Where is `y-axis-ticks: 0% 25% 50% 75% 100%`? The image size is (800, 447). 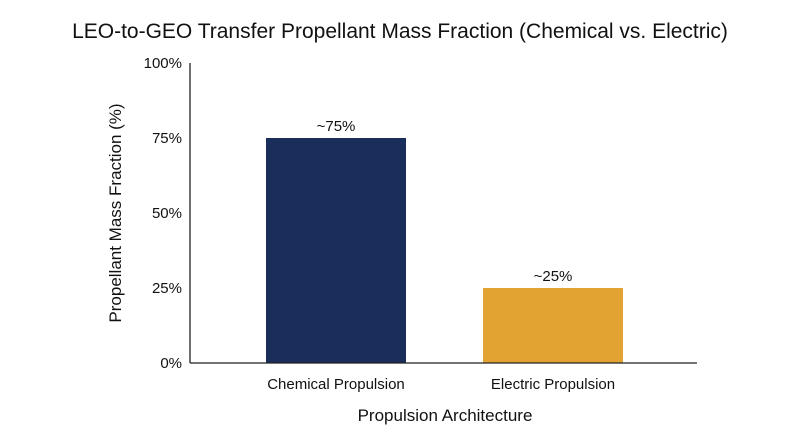 y-axis-ticks: 0% 25% 50% 75% 100% is located at coordinates (163, 213).